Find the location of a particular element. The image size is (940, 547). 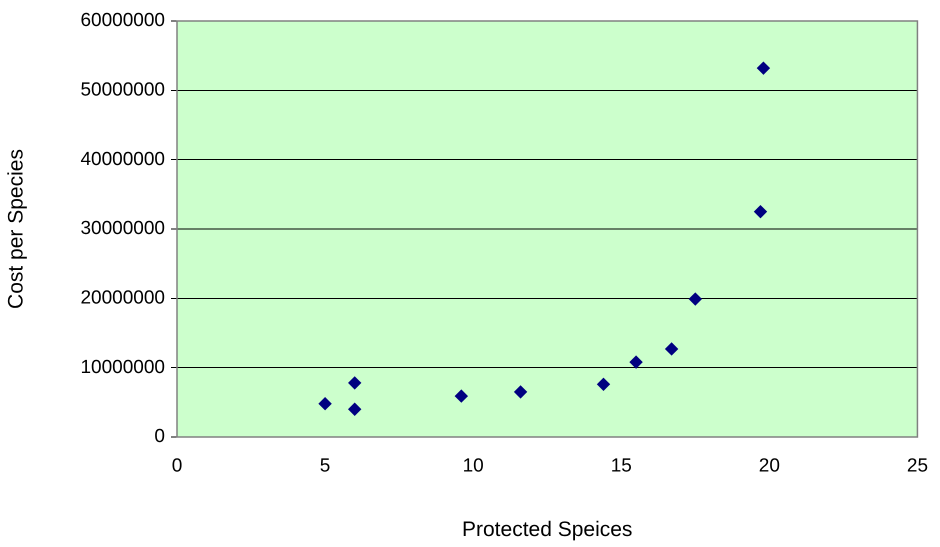

y-tick-label: 20000000 is located at coordinates (122, 298).